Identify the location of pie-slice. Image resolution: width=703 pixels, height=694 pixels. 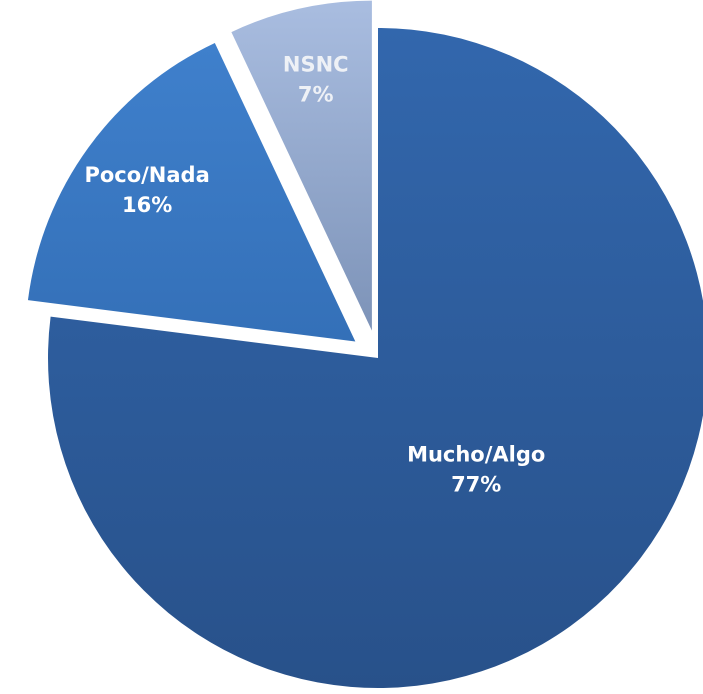
(301, 165).